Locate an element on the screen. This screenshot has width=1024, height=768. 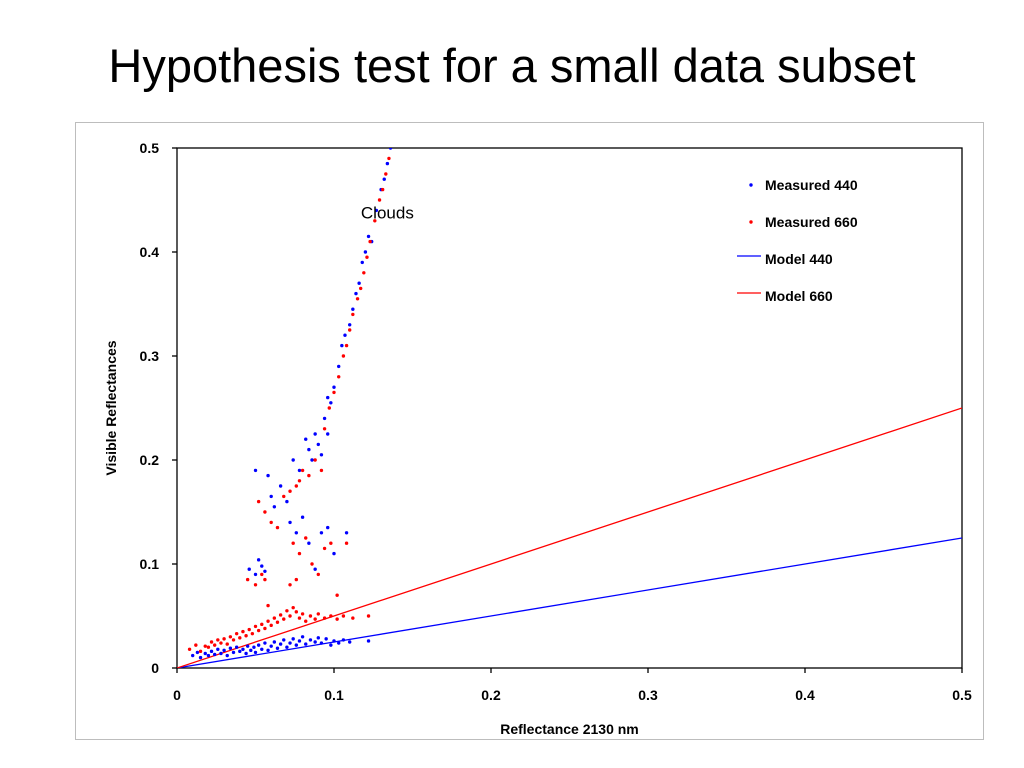
legend-label-measured-440: Measured 440 is located at coordinates (811, 185).